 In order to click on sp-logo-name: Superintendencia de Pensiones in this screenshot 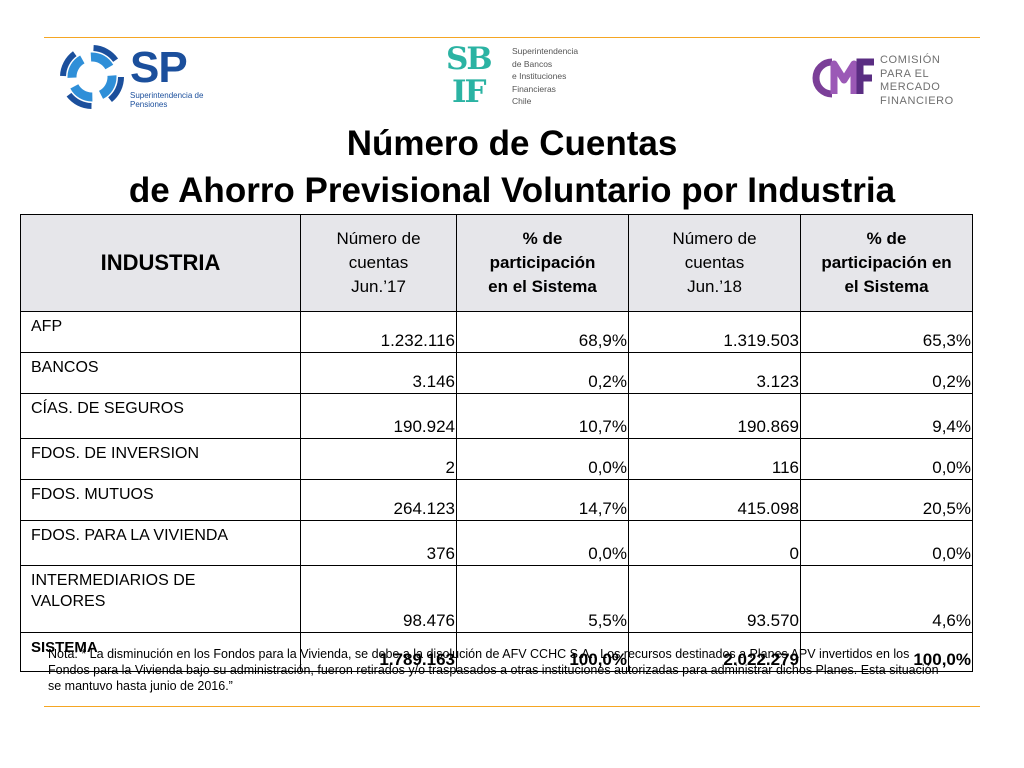, I will do `click(167, 100)`.